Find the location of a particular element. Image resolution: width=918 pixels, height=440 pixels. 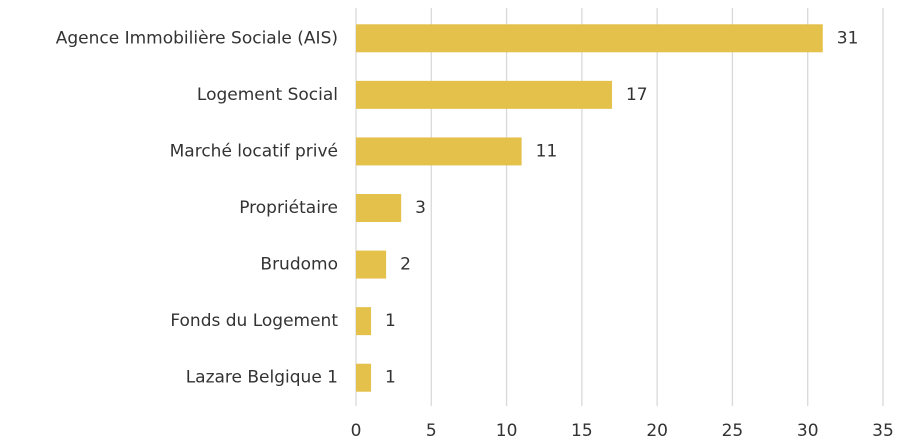

x-tick-label: 5 is located at coordinates (431, 430).